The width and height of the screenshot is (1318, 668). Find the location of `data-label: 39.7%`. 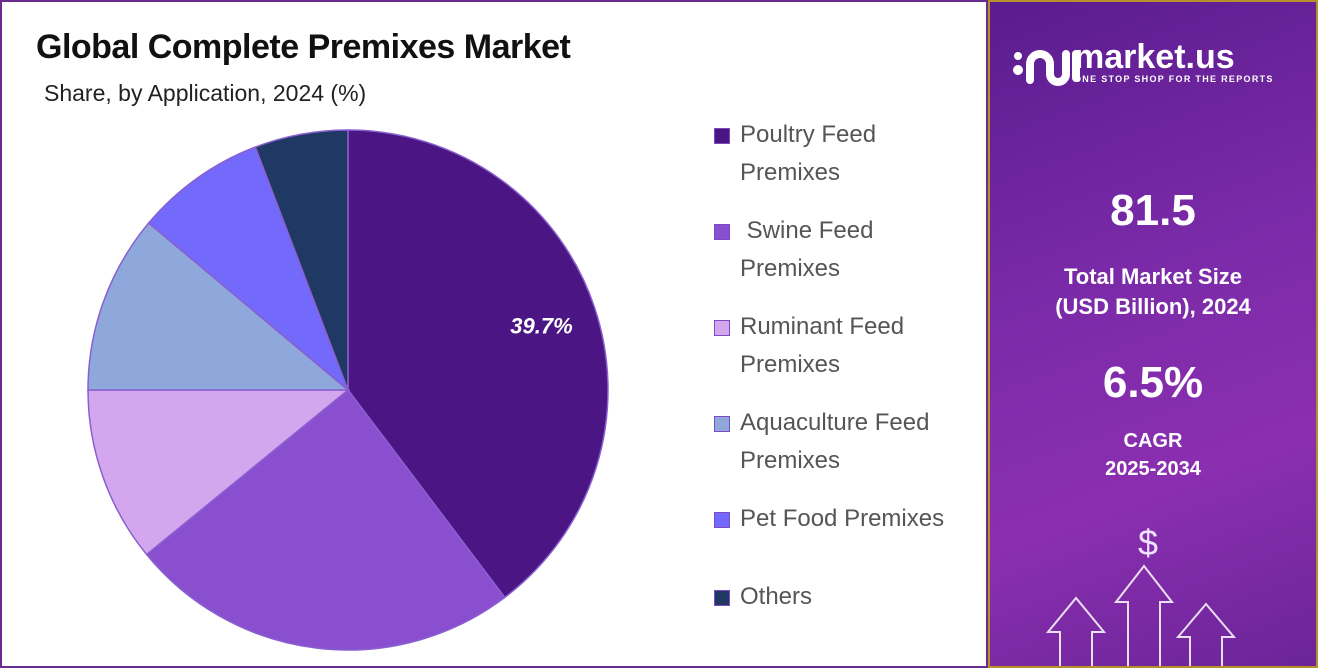

data-label: 39.7% is located at coordinates (541, 326).